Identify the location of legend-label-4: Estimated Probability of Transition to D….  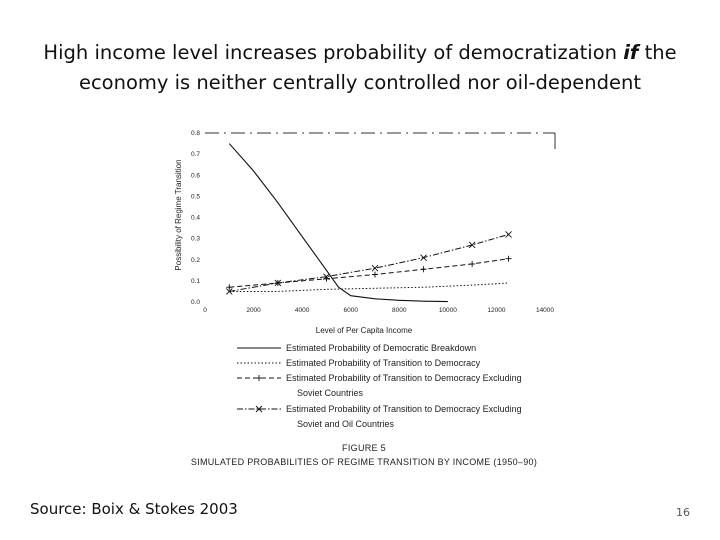
(404, 409).